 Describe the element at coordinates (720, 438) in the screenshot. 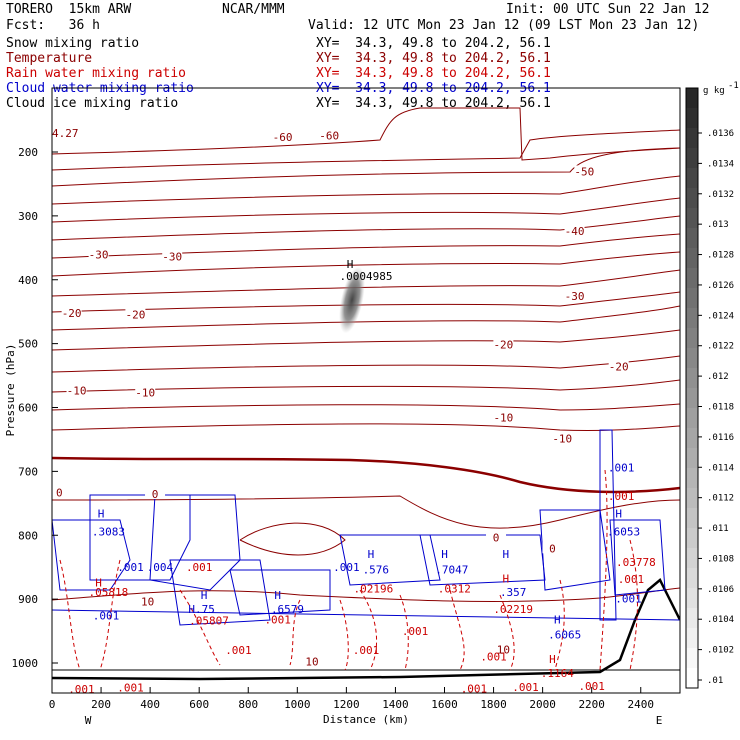

I see `colorbar-label: .0116` at that location.